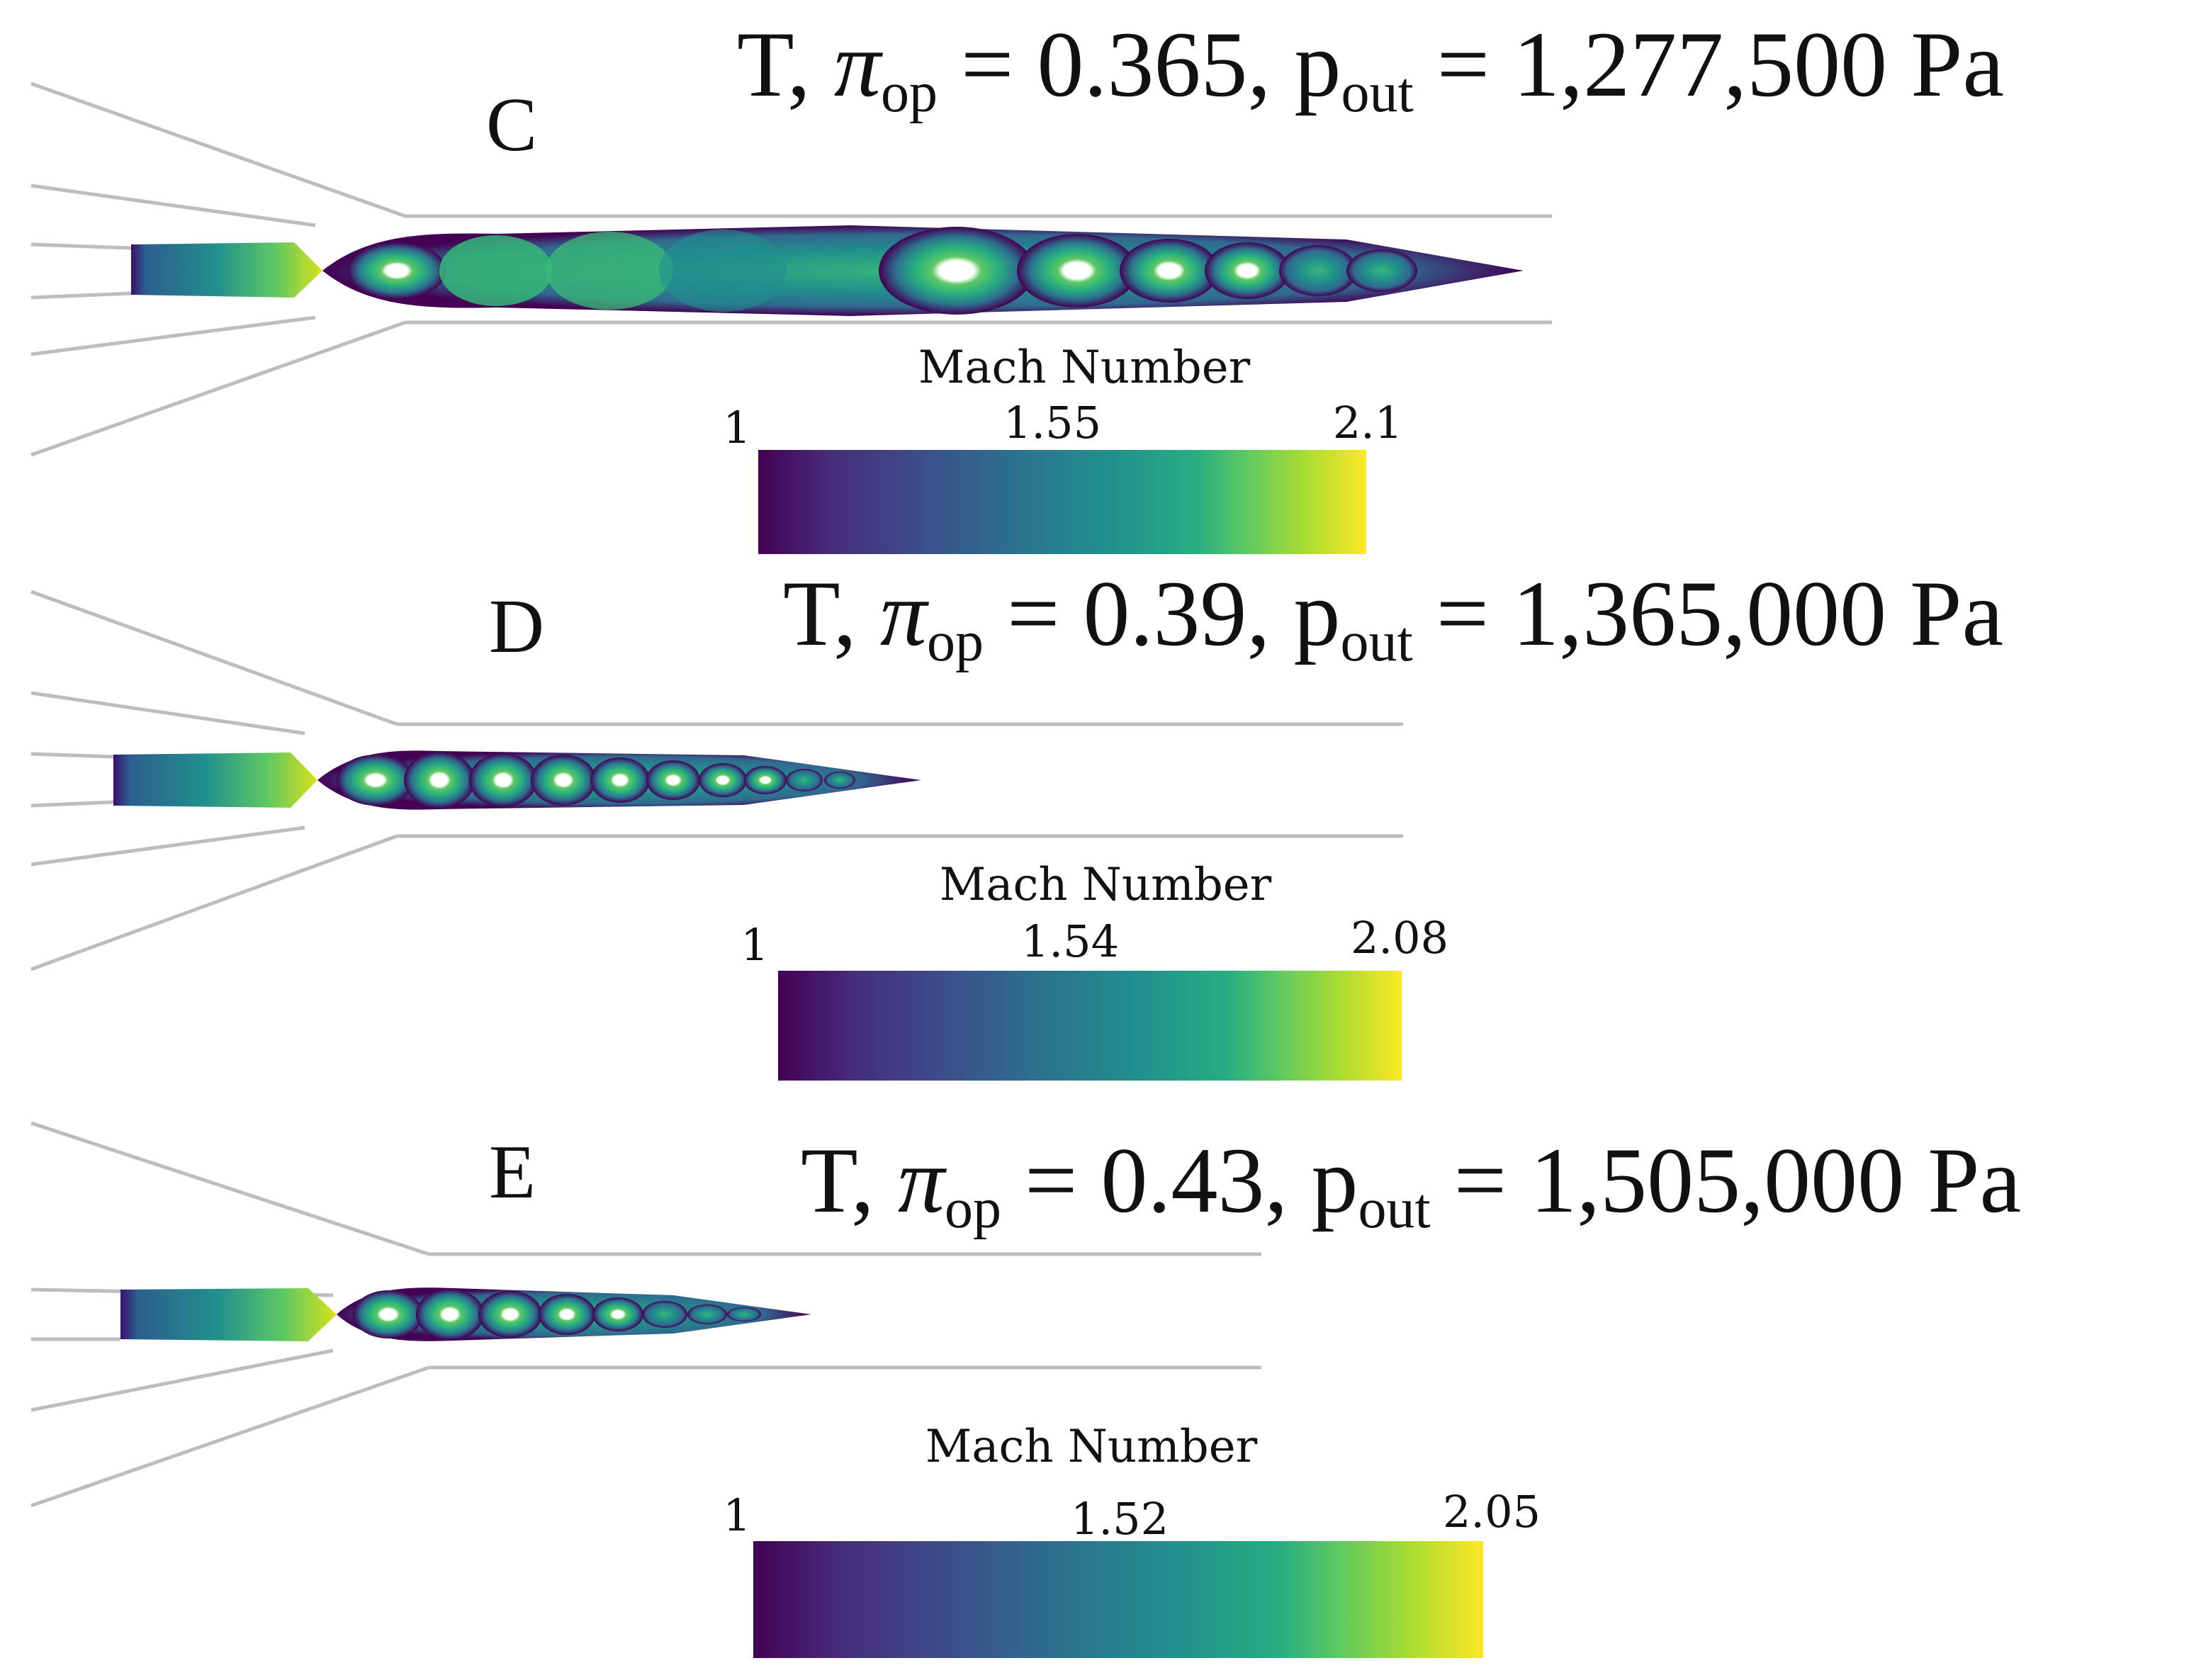 This screenshot has height=1680, width=2206. What do you see at coordinates (1106, 885) in the screenshot?
I see `panel-d-colorbar-label: Mach Number` at bounding box center [1106, 885].